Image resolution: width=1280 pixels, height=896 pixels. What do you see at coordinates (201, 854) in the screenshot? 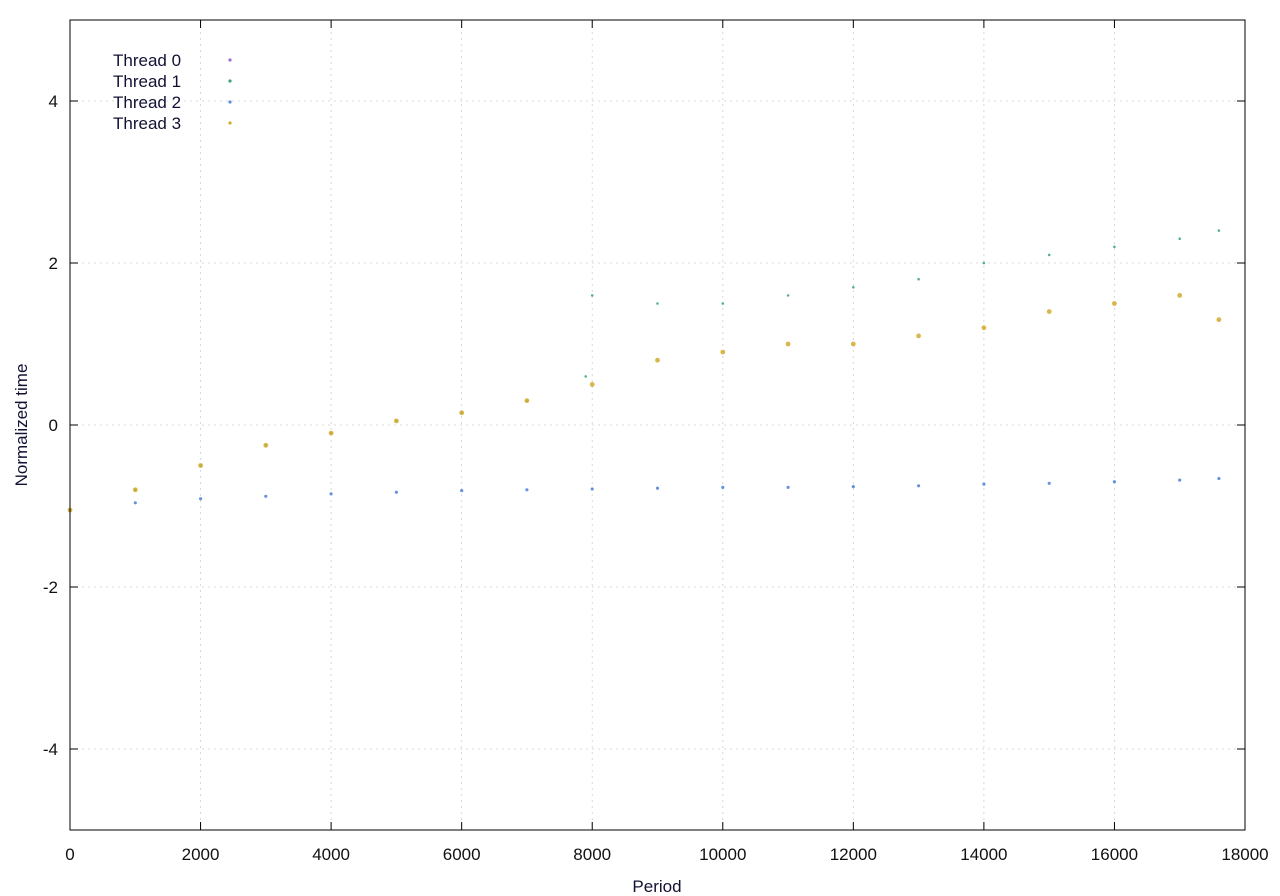
I see `x-tick-label: 2000` at bounding box center [201, 854].